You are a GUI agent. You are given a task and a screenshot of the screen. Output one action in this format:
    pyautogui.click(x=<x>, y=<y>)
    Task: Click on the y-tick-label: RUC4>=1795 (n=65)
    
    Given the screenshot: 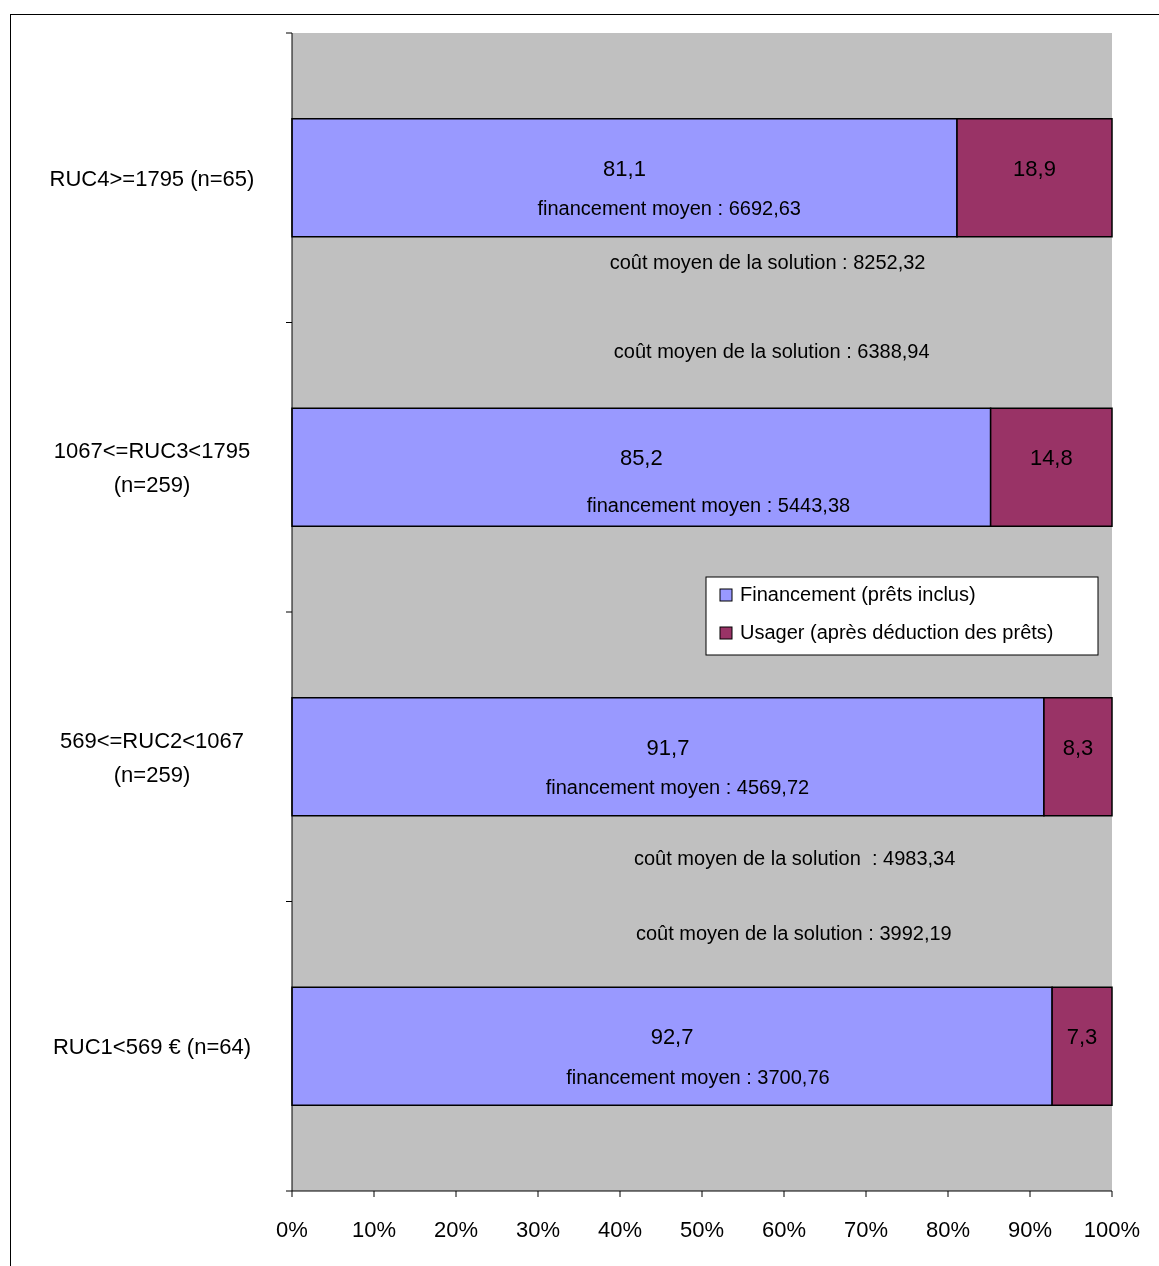 What is the action you would take?
    pyautogui.click(x=152, y=178)
    